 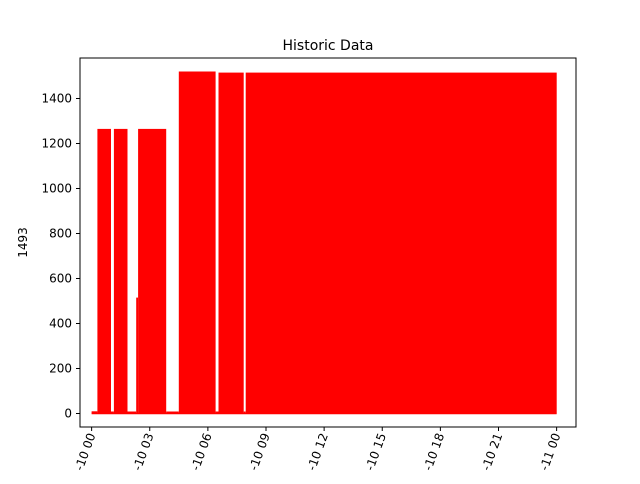 What do you see at coordinates (56, 189) in the screenshot?
I see `y-tick-label: 1000` at bounding box center [56, 189].